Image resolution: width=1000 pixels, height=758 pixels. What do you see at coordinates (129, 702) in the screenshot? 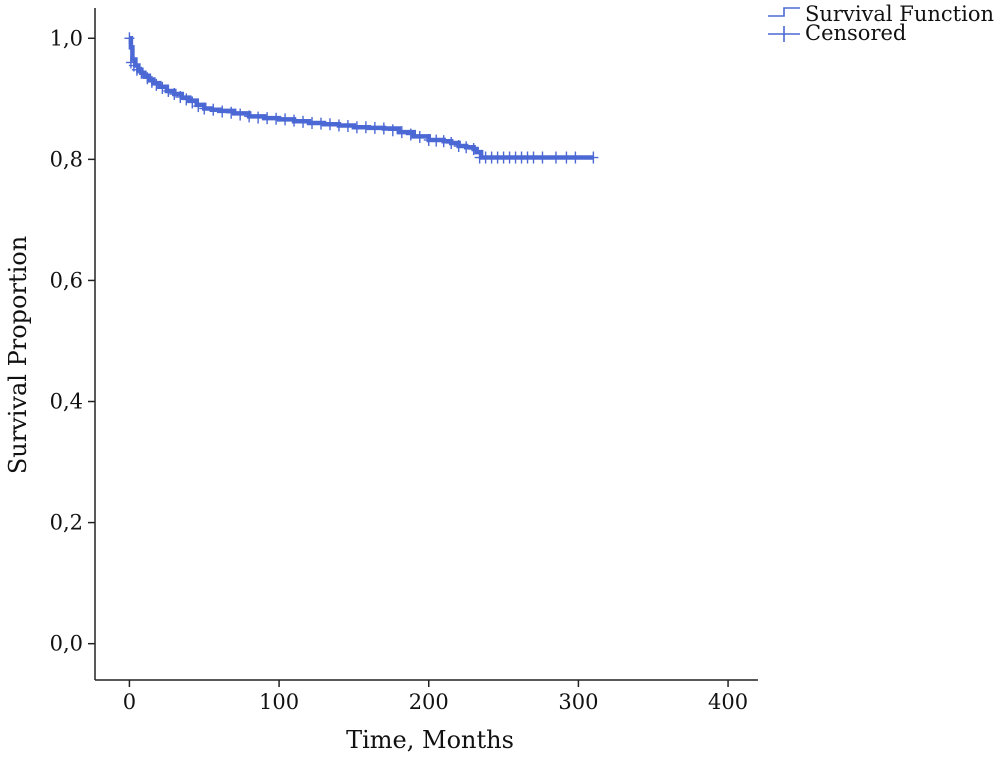
I see `x-tick-label: 0` at bounding box center [129, 702].